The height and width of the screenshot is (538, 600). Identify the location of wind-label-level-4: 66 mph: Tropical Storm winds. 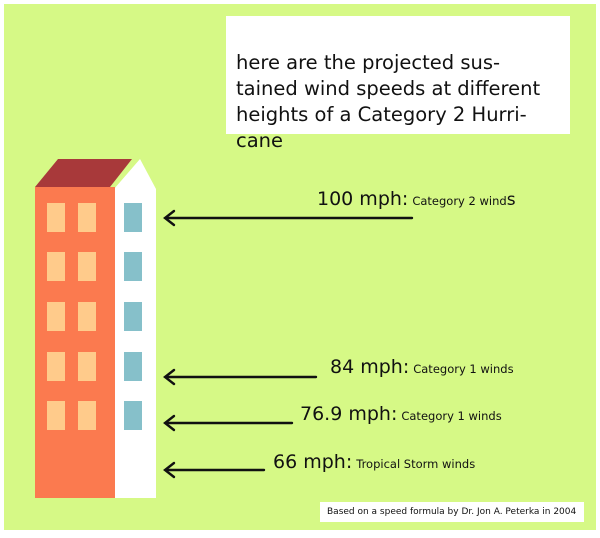
(374, 462).